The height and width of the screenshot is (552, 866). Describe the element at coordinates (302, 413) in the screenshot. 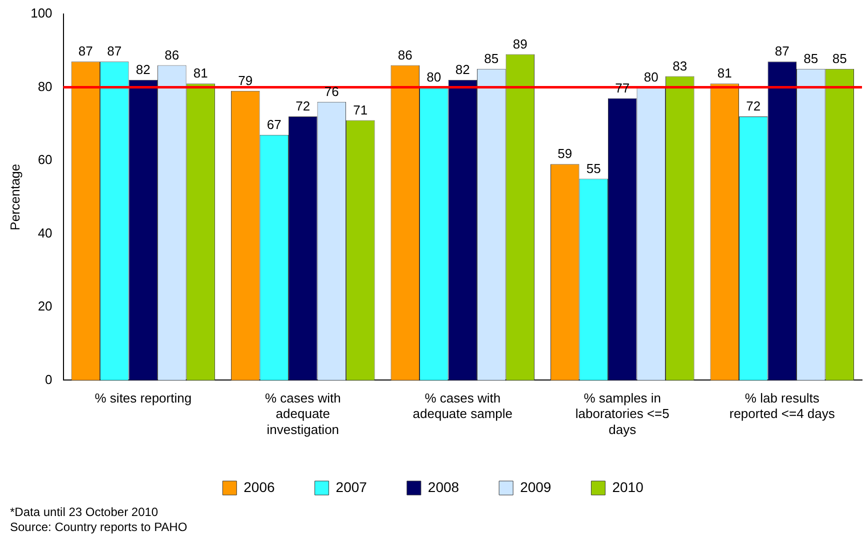

I see `x-tick-label: % cases with adequate investigation` at that location.